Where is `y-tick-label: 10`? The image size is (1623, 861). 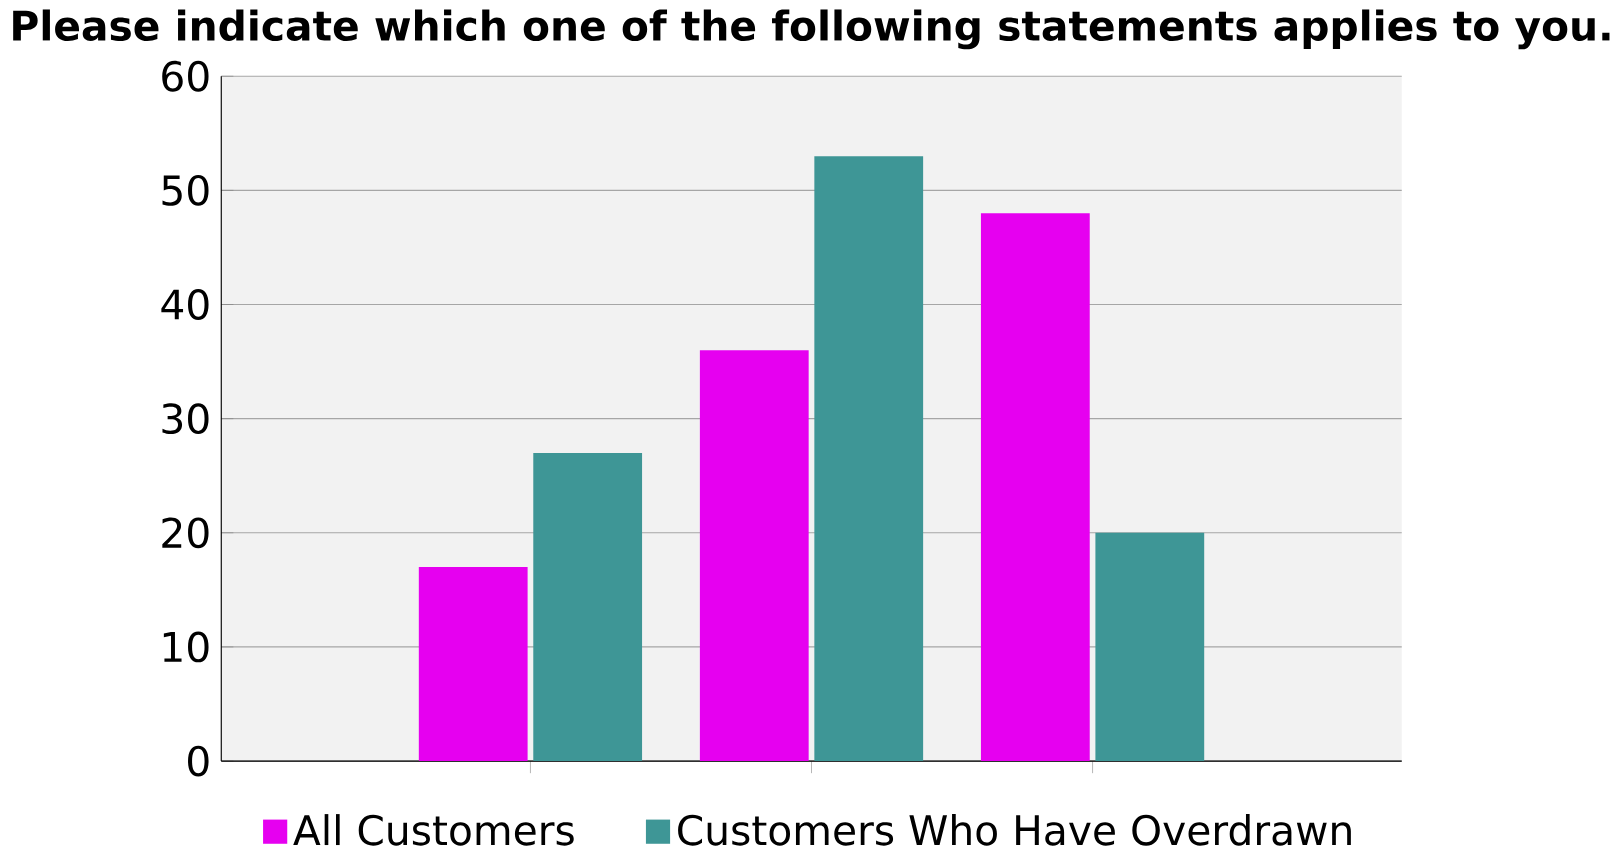
y-tick-label: 10 is located at coordinates (186, 647).